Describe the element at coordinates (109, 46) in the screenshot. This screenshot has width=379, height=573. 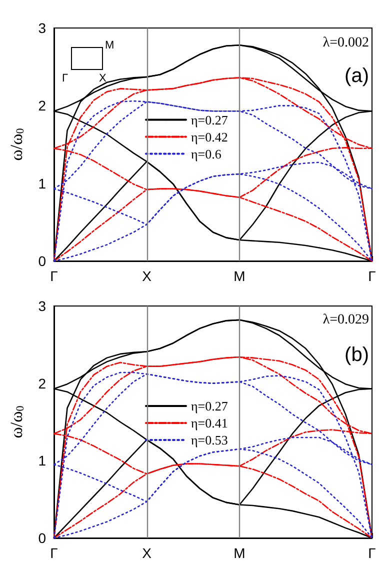
I see `annotation: M` at that location.